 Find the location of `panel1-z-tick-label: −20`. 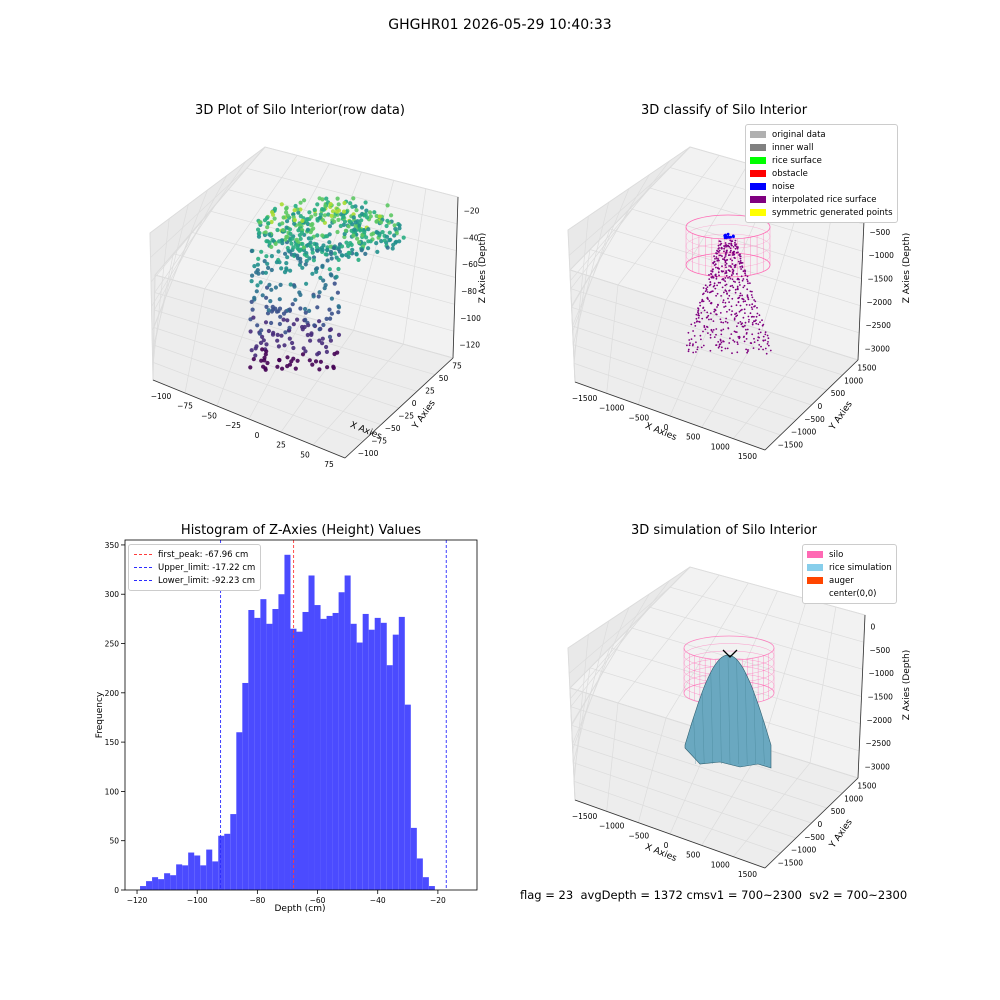

panel1-z-tick-label: −20 is located at coordinates (472, 210).